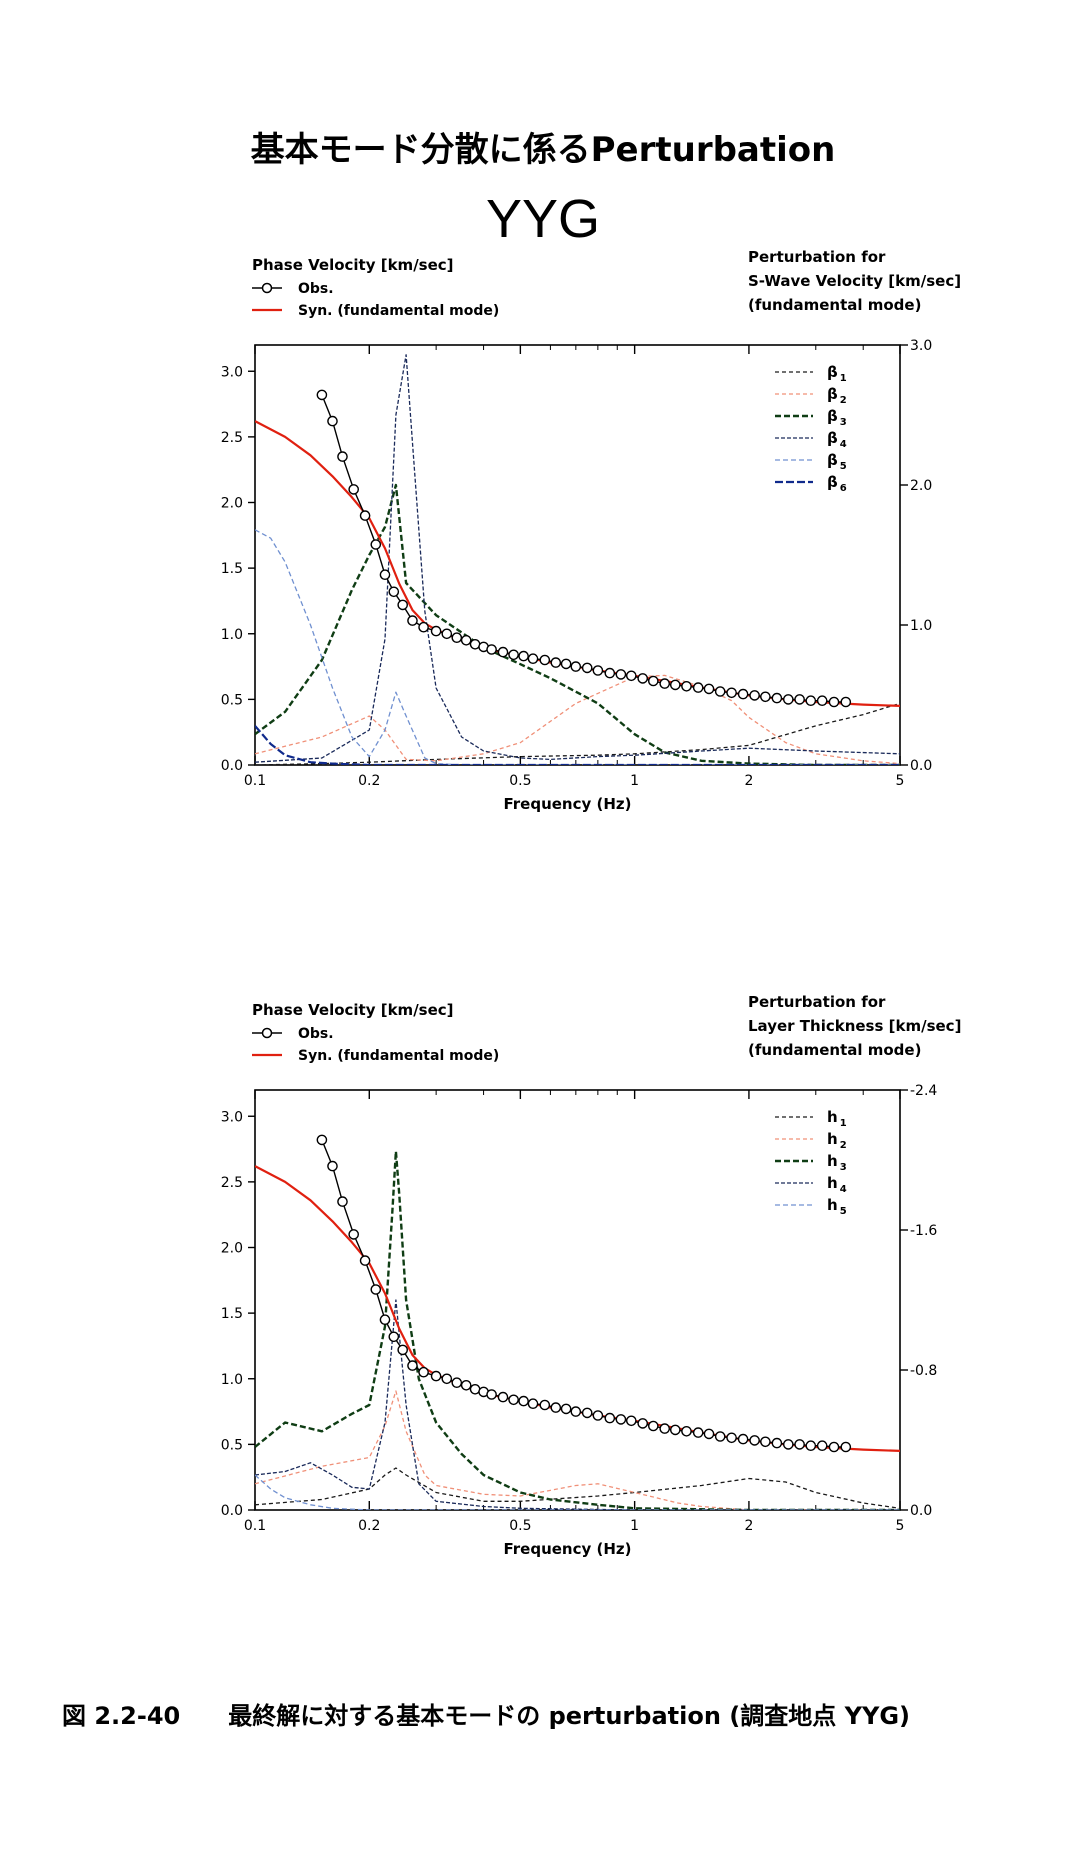 The height and width of the screenshot is (1849, 1086). I want to click on series-line-β2, so click(577, 719).